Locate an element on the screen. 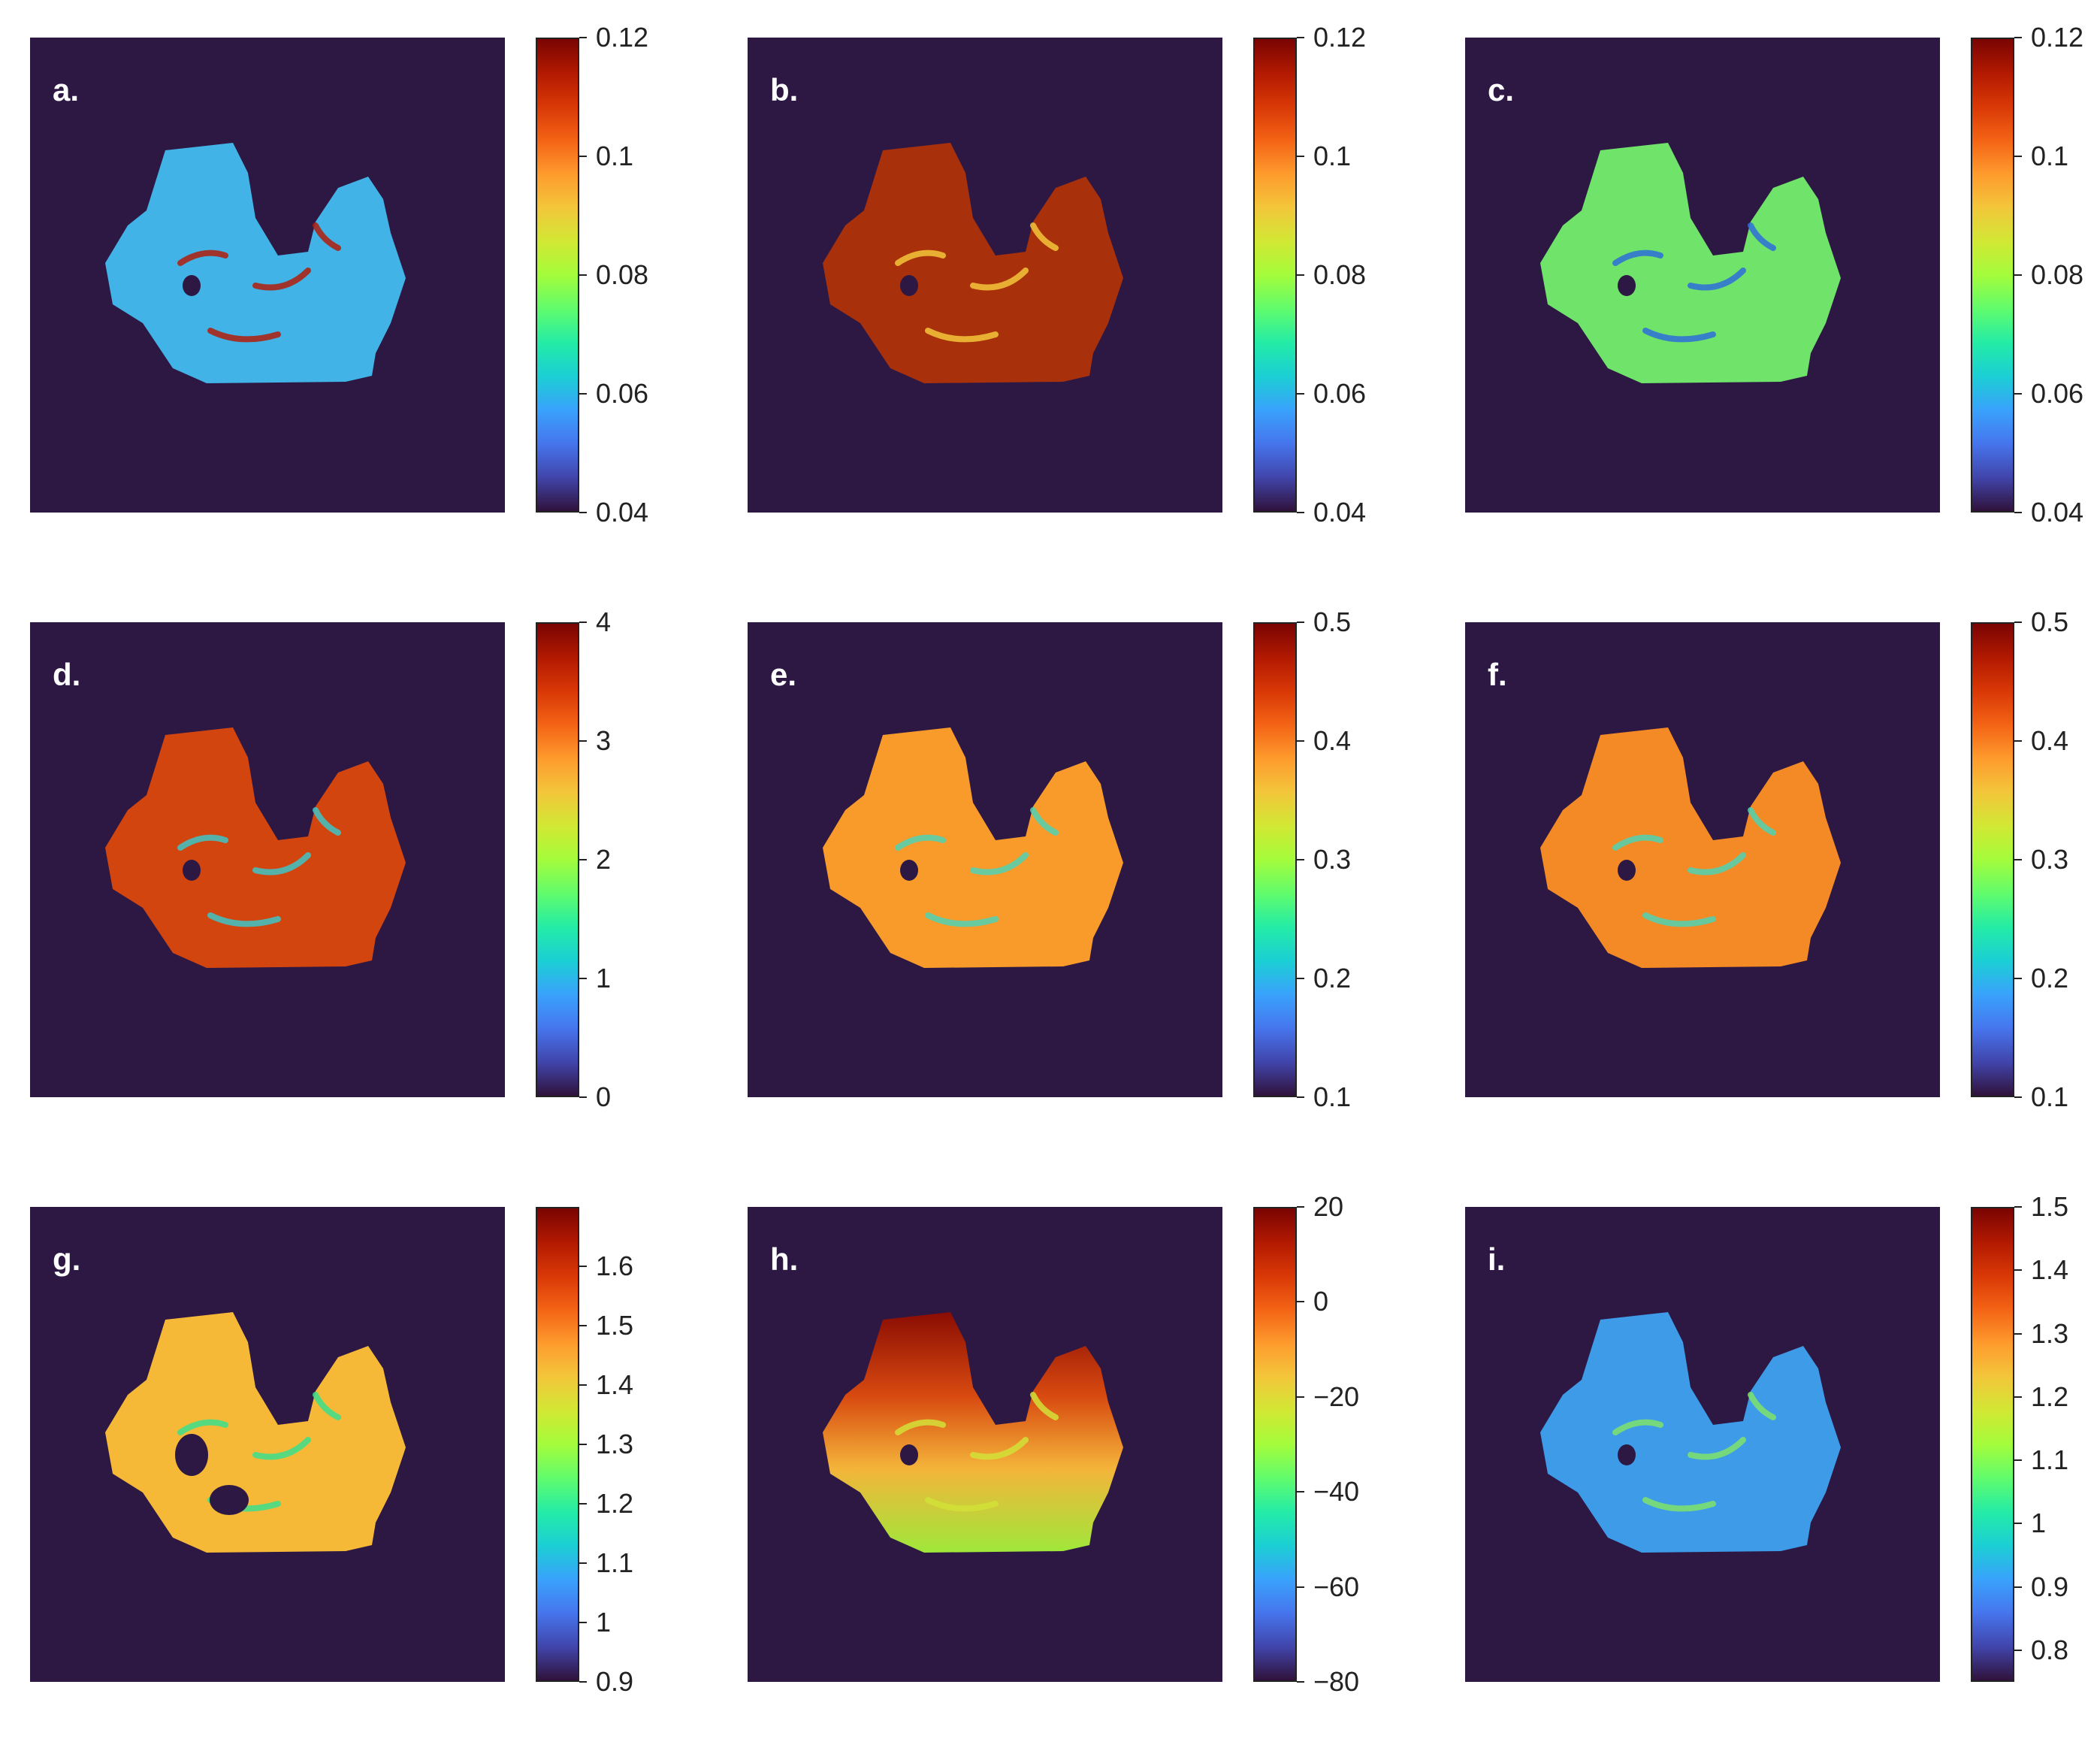 This screenshot has width=2100, height=1748. parameter-map: g. is located at coordinates (267, 1444).